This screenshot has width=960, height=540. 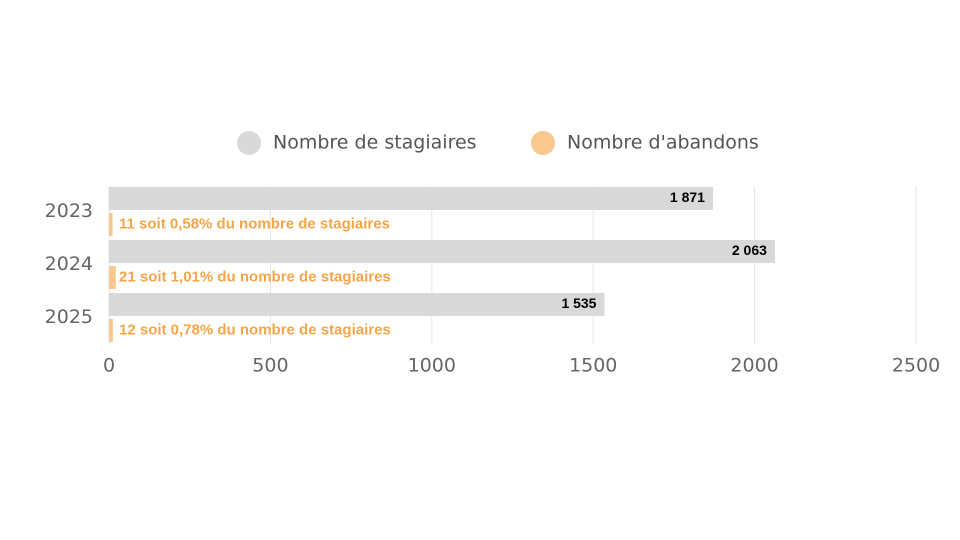 What do you see at coordinates (69, 211) in the screenshot?
I see `y-tick-label: 2023` at bounding box center [69, 211].